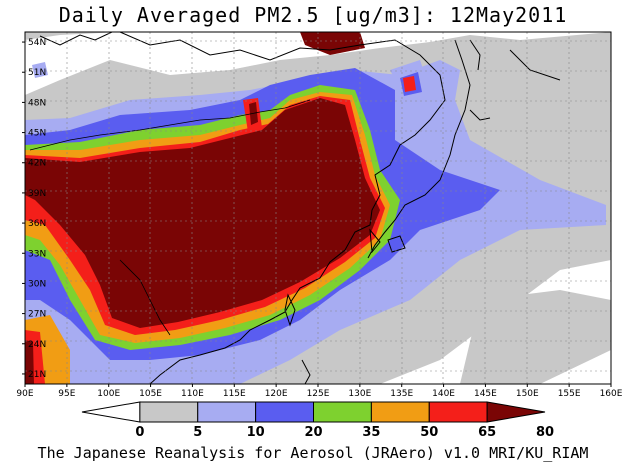 The image size is (626, 466). I want to click on colorbar-label: 10, so click(256, 432).